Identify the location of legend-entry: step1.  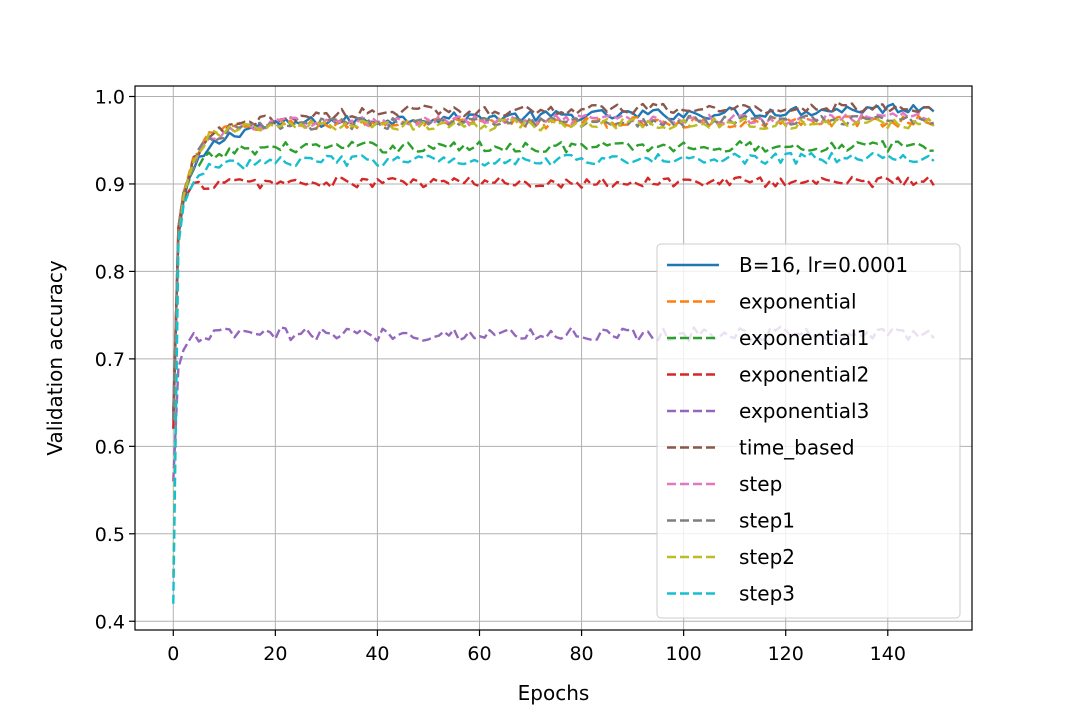
(767, 521).